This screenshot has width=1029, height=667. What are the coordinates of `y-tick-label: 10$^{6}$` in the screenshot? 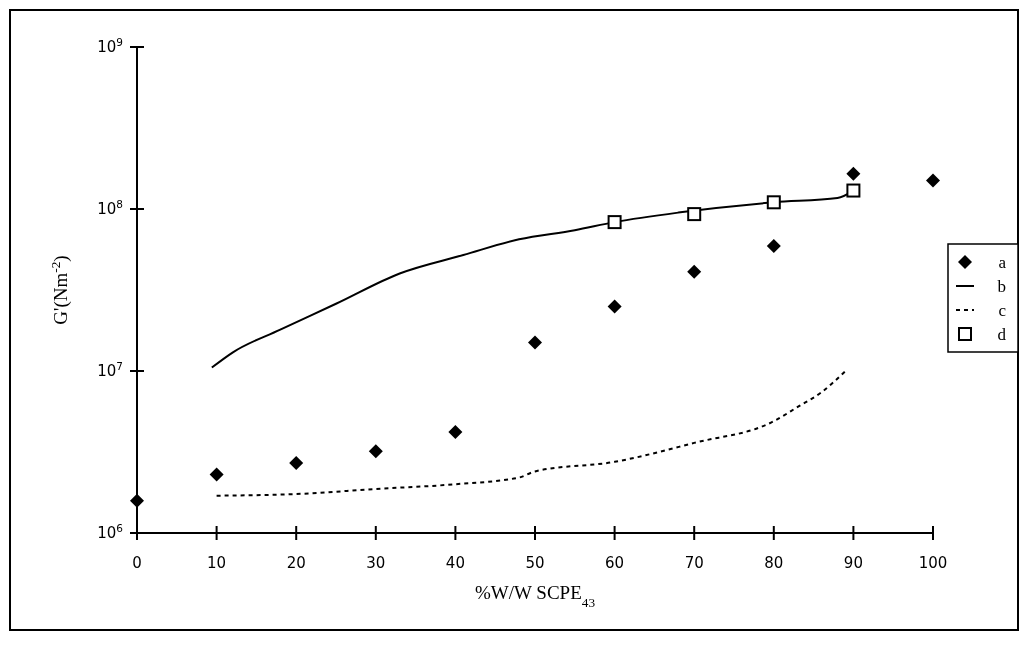 It's located at (110, 532).